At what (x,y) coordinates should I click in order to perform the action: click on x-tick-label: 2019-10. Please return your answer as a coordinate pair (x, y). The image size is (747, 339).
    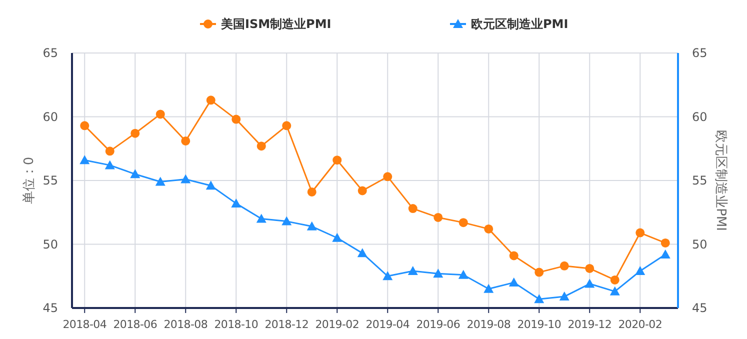
    Looking at the image, I should click on (539, 324).